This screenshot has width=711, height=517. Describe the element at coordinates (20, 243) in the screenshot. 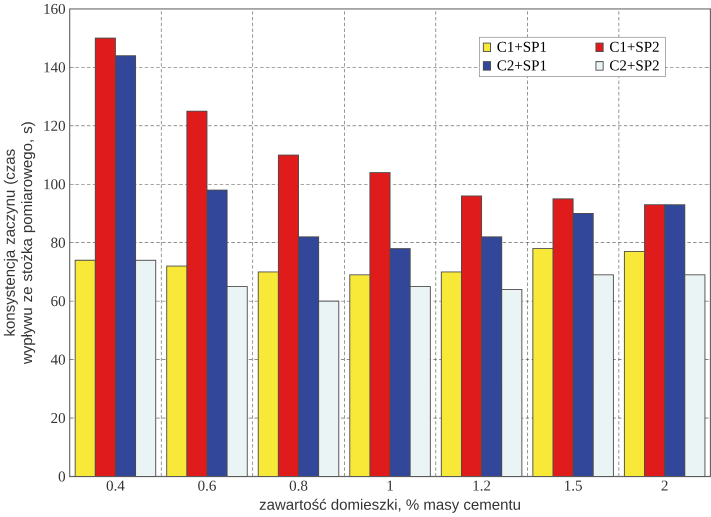

I see `y-axis-title: konsystencja zaczynu (czas wypływu ze stożka pomiarowego, s)` at that location.